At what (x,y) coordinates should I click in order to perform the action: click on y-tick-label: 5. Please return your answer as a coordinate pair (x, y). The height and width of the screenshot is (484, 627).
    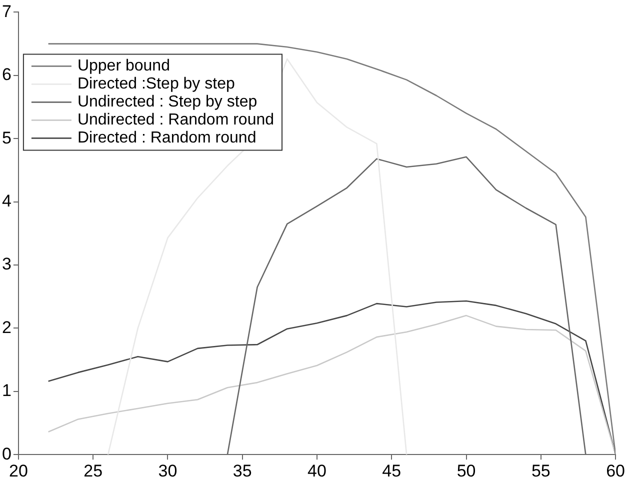
    Looking at the image, I should click on (7, 138).